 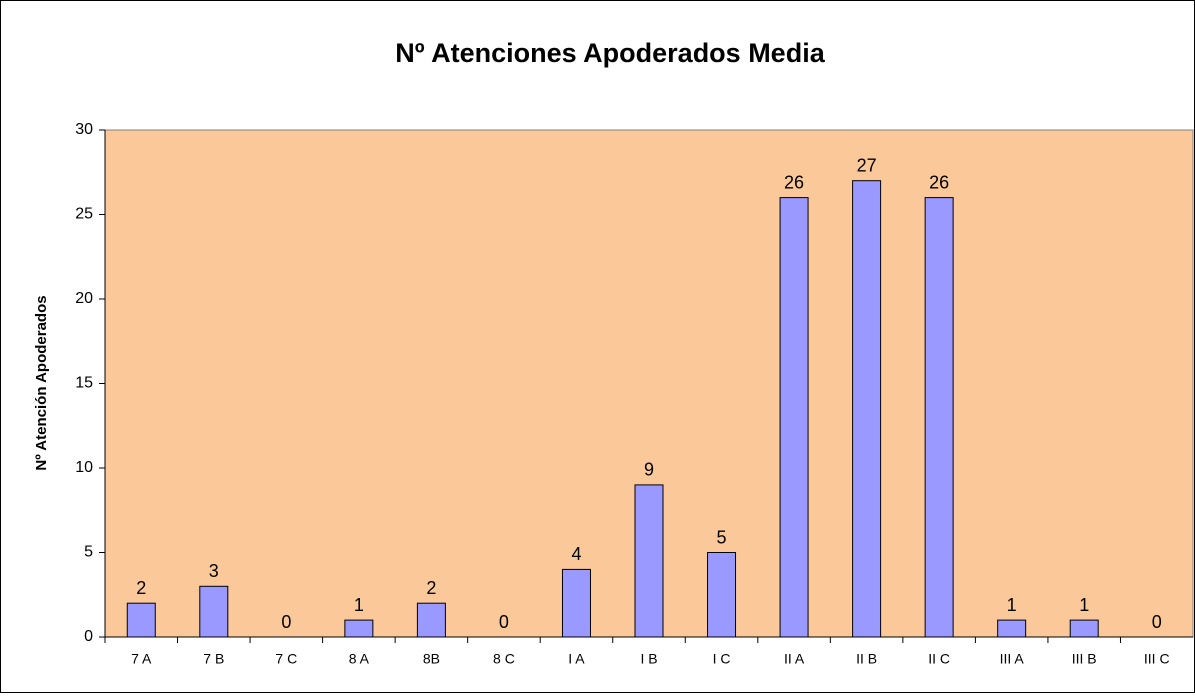 I want to click on y-tick-label: 20, so click(x=84, y=298).